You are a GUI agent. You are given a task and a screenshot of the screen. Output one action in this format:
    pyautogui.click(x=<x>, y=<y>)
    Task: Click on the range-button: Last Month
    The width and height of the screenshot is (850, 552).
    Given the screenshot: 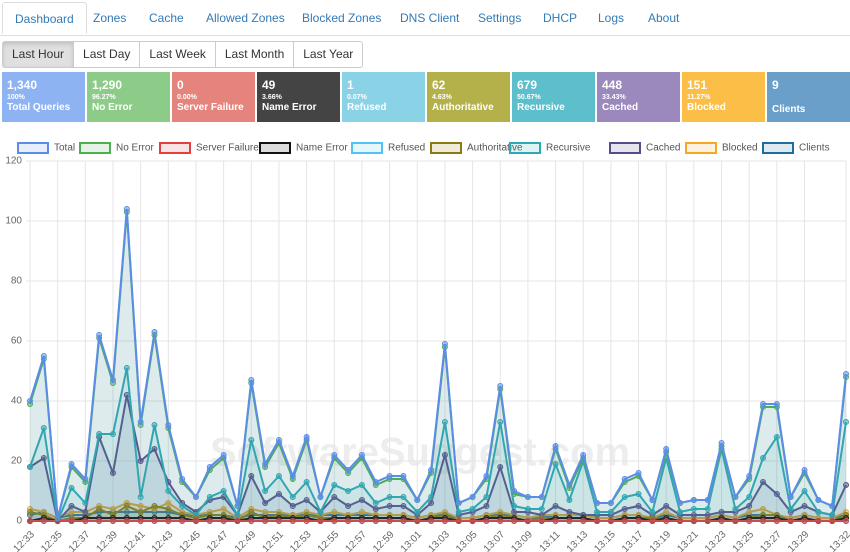 What is the action you would take?
    pyautogui.click(x=254, y=54)
    